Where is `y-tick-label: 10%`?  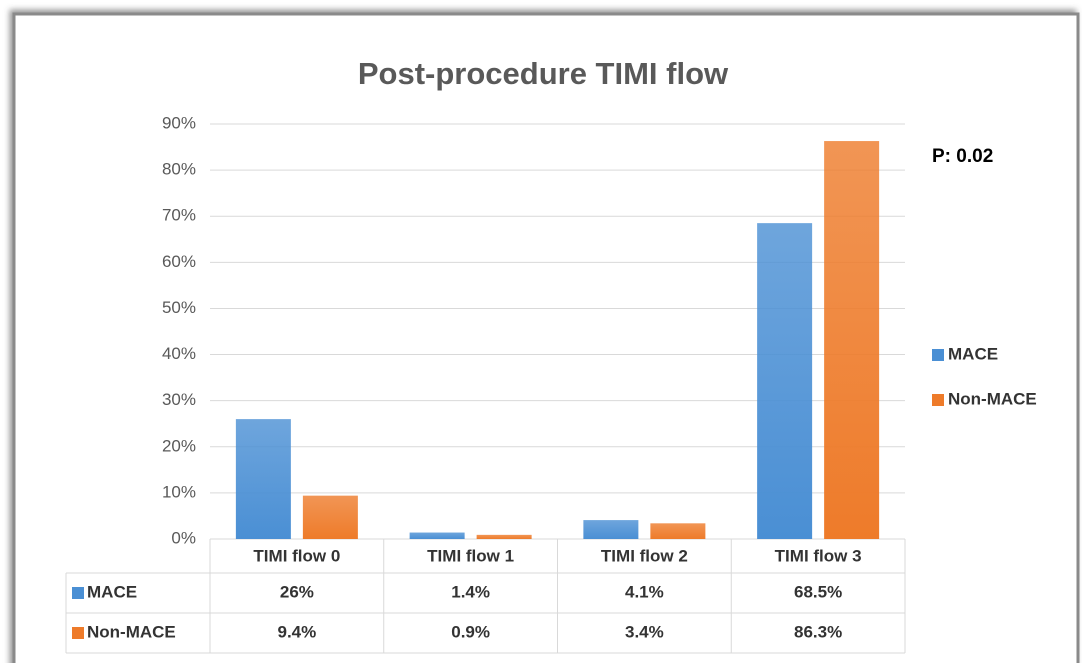 y-tick-label: 10% is located at coordinates (179, 491).